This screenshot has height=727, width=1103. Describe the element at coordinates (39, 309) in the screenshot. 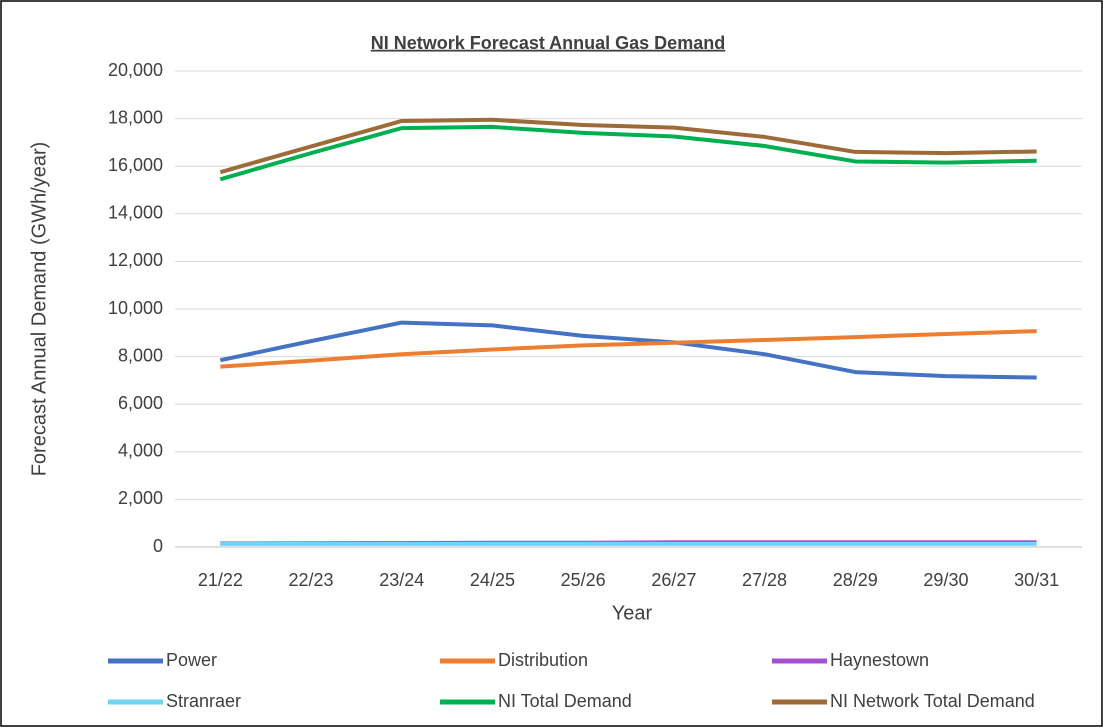

I see `y-axis-label: Forecast Annual Demand (GWh/year)` at that location.